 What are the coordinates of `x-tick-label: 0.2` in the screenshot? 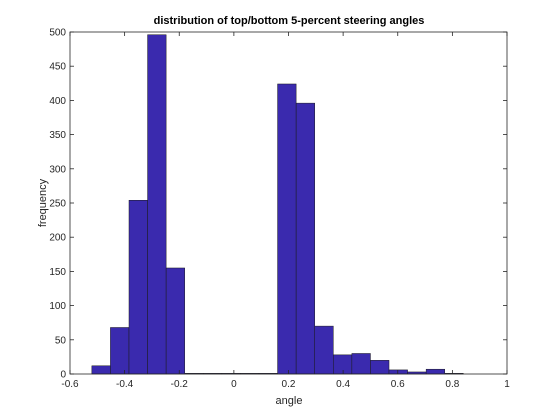 It's located at (289, 384).